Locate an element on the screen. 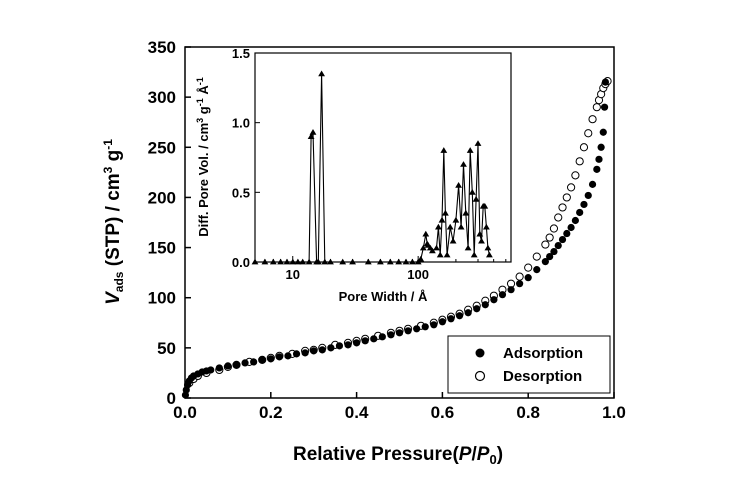 The image size is (735, 492). legend: Adsorption Desorption is located at coordinates (529, 364).